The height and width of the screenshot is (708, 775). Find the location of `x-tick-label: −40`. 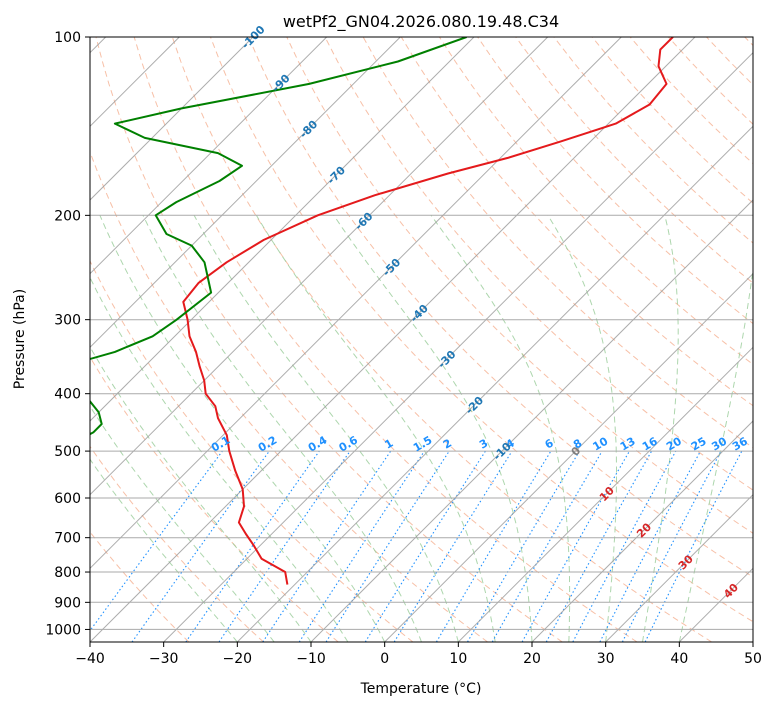

x-tick-label: −40 is located at coordinates (90, 659).